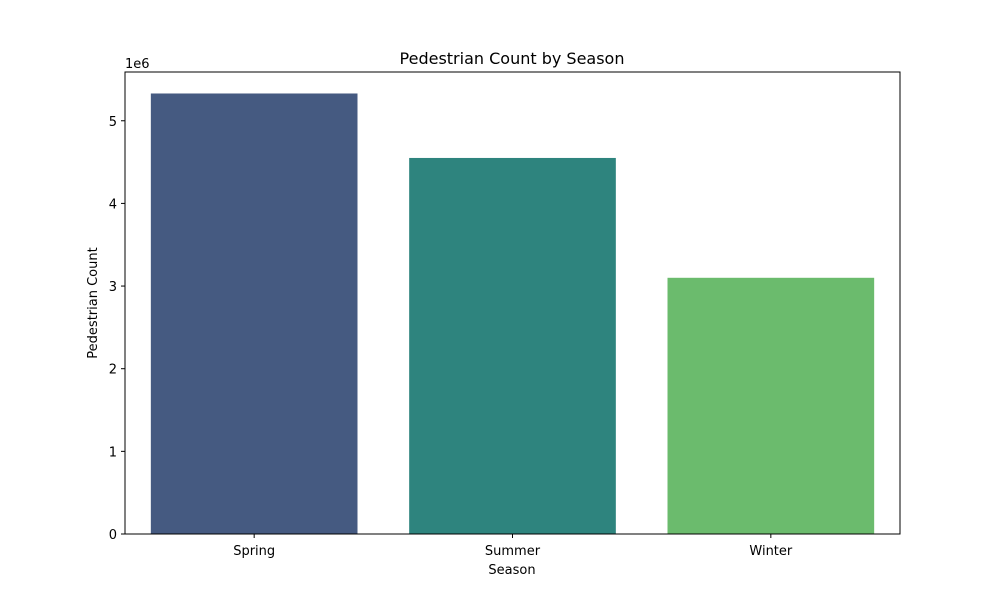 The image size is (1000, 604). Describe the element at coordinates (254, 551) in the screenshot. I see `x-tick-label: Spring` at that location.